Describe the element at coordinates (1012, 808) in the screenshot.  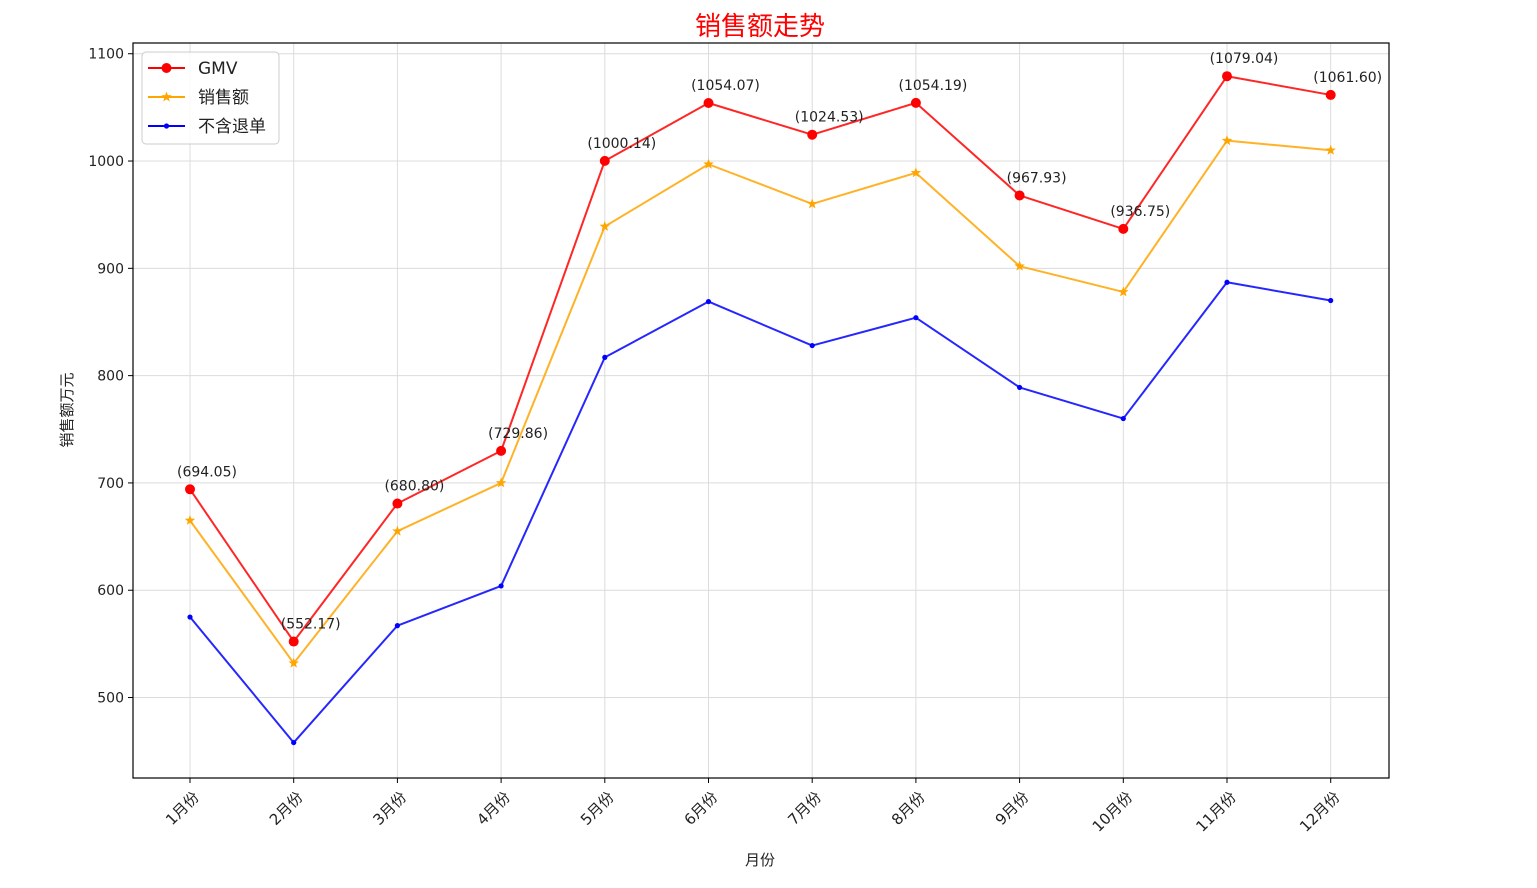
I see `x-tick-label: 9月份` at that location.